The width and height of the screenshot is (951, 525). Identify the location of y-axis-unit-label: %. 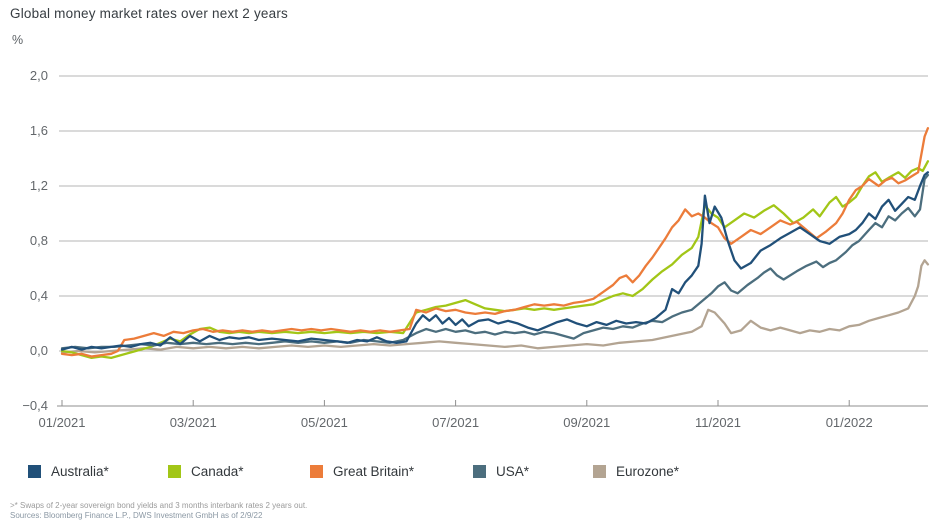
(18, 40).